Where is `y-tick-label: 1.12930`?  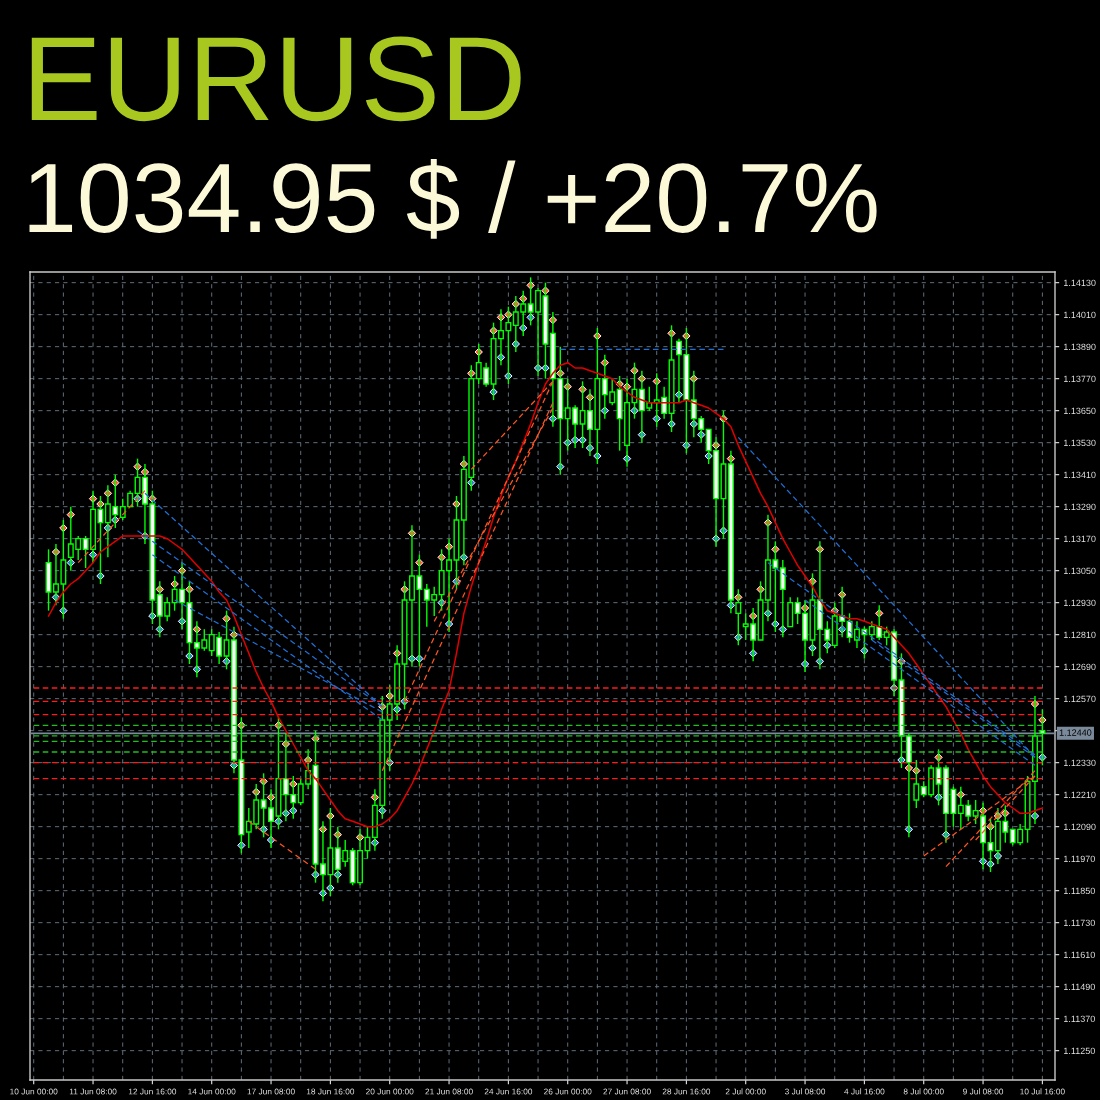 y-tick-label: 1.12930 is located at coordinates (1080, 603).